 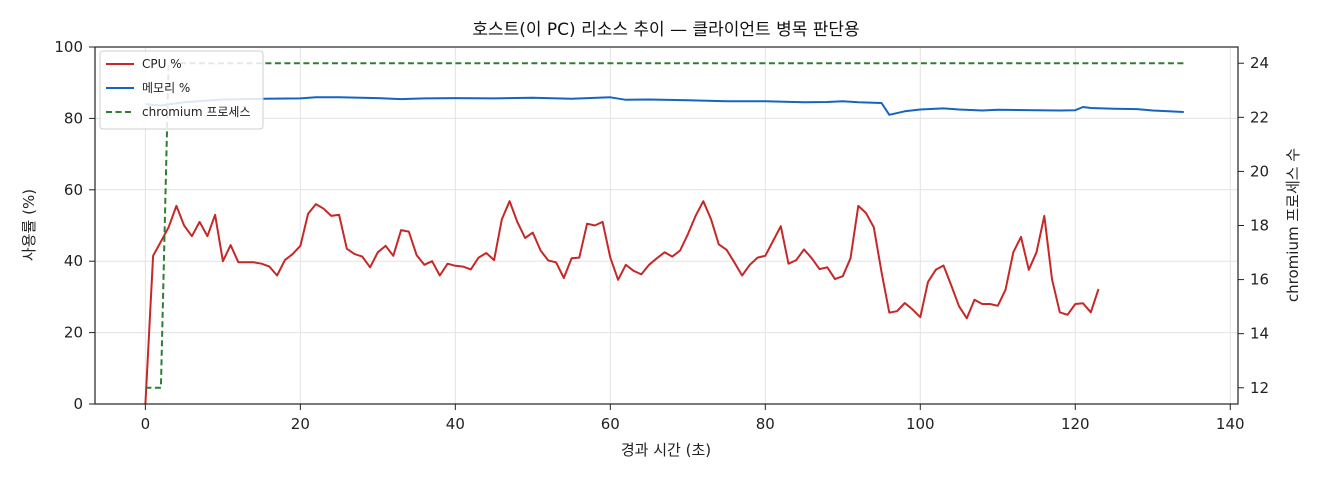 I want to click on y-tick-label: 40, so click(x=73, y=261).